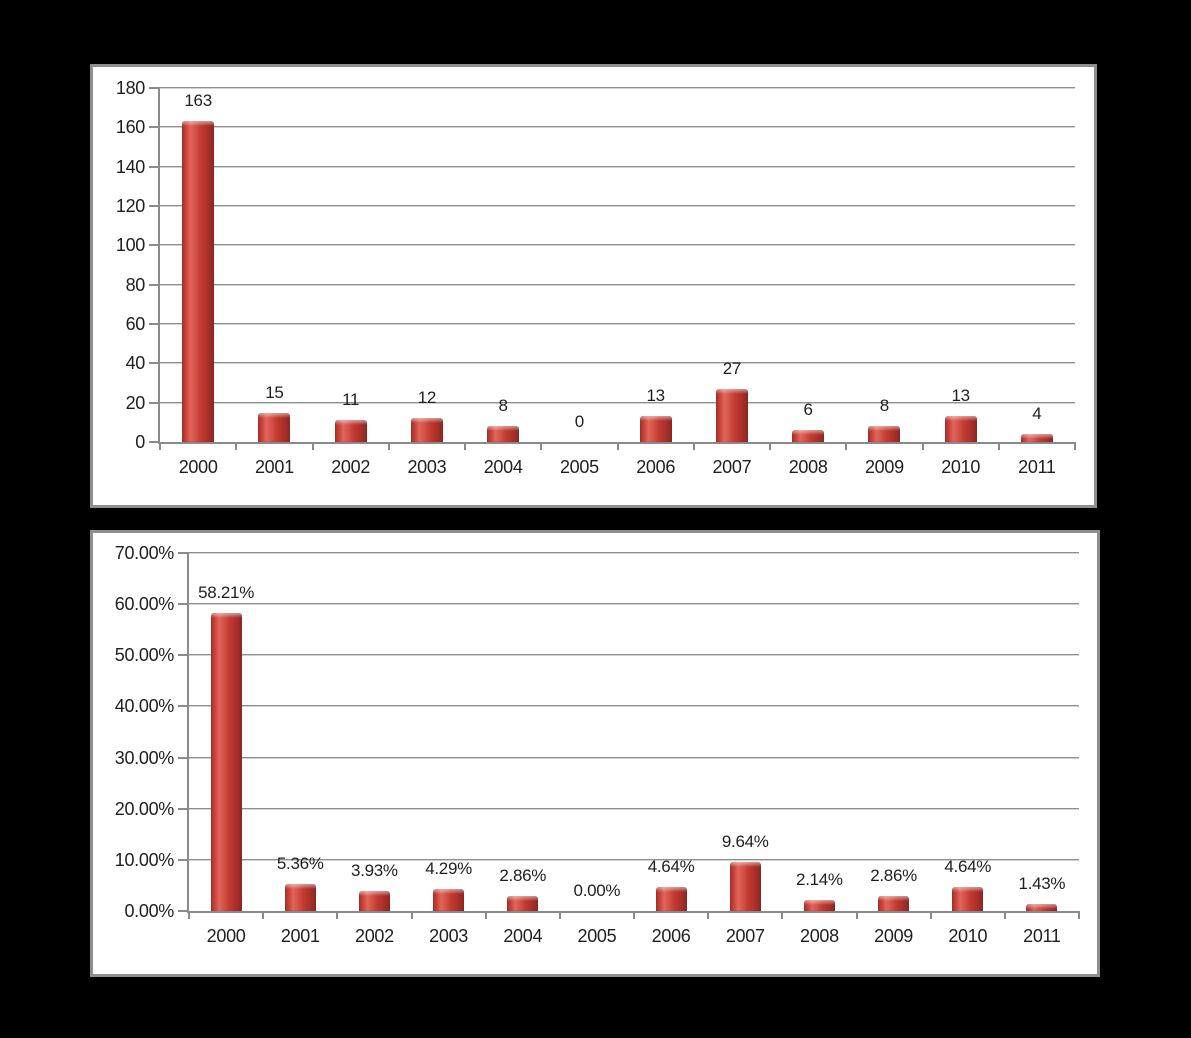  I want to click on data-label-2002: 11, so click(351, 400).